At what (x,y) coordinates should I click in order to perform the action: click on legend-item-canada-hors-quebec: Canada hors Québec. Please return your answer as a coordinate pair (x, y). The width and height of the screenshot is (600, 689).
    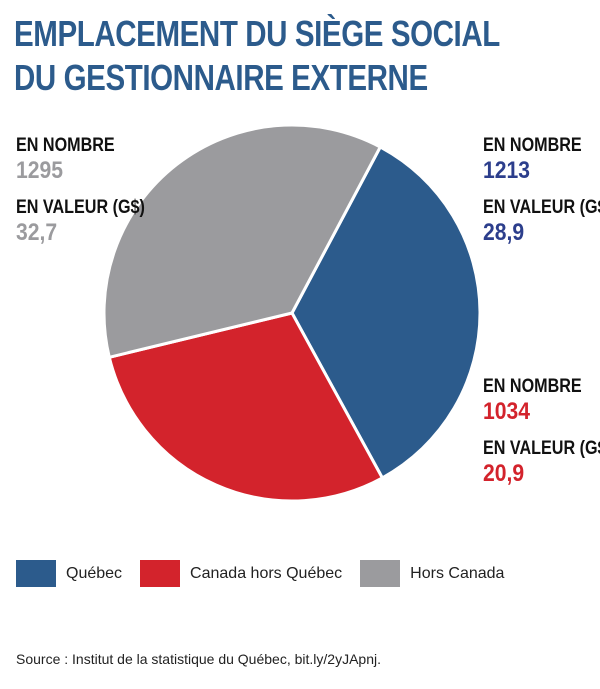
    Looking at the image, I should click on (241, 573).